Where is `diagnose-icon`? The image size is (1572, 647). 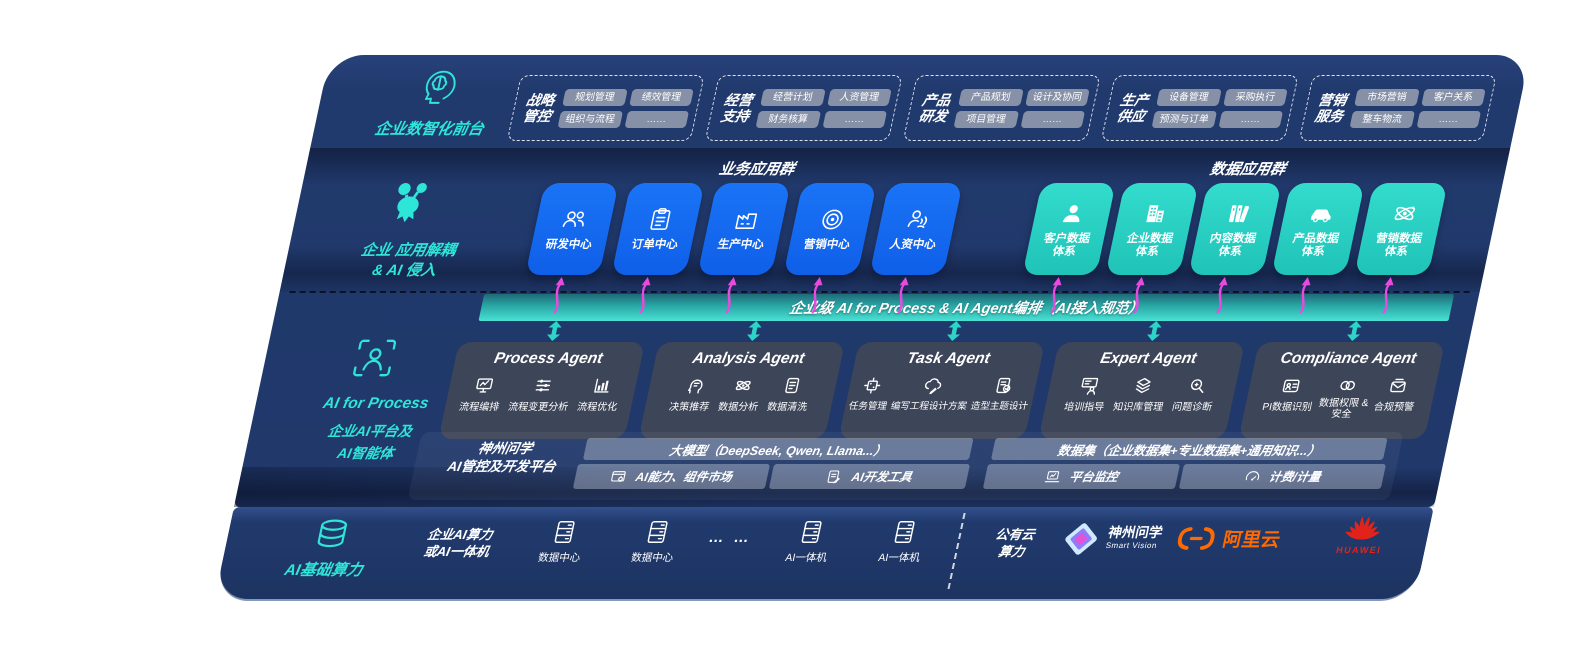 diagnose-icon is located at coordinates (1196, 386).